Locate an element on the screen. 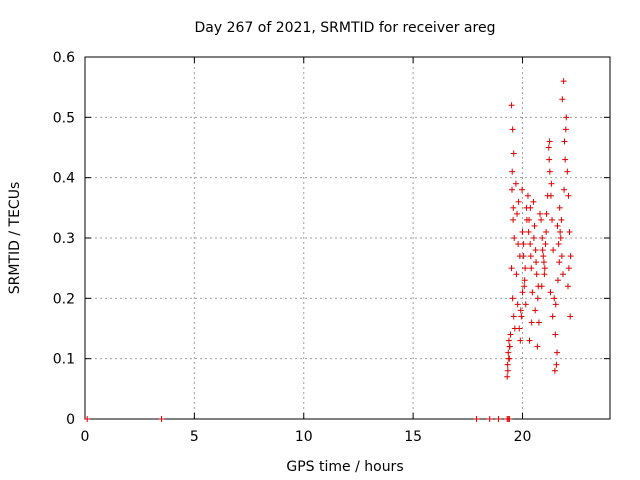  y-tick-label: 0.3 is located at coordinates (64, 239).